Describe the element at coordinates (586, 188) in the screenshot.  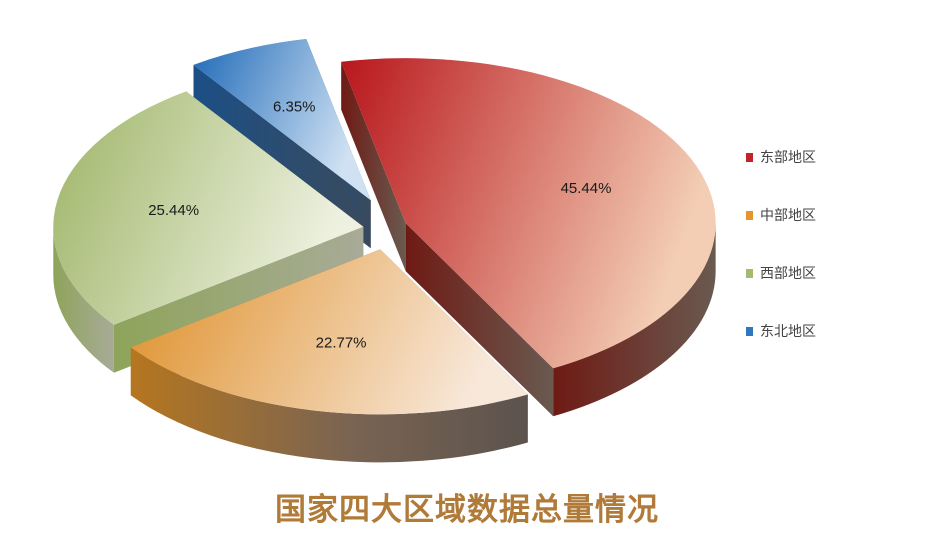
I see `data-label-east: 45.44%` at that location.